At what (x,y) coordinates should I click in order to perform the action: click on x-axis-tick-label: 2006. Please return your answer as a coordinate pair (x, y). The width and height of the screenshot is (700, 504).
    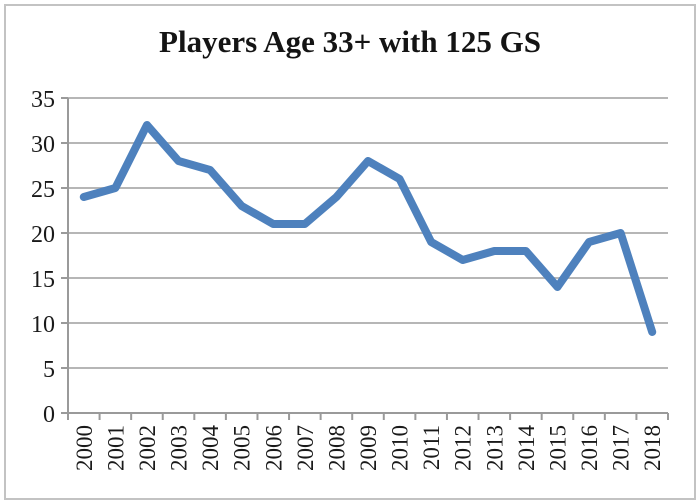
    Looking at the image, I should click on (273, 448).